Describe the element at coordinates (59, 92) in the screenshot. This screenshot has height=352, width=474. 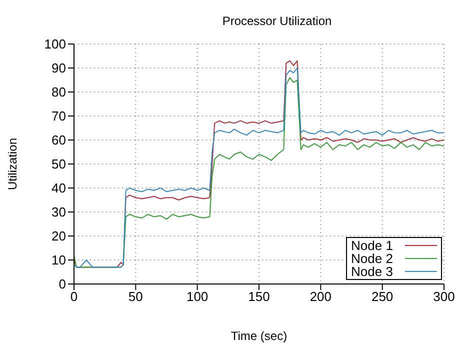
I see `y-tick-label: 80` at that location.